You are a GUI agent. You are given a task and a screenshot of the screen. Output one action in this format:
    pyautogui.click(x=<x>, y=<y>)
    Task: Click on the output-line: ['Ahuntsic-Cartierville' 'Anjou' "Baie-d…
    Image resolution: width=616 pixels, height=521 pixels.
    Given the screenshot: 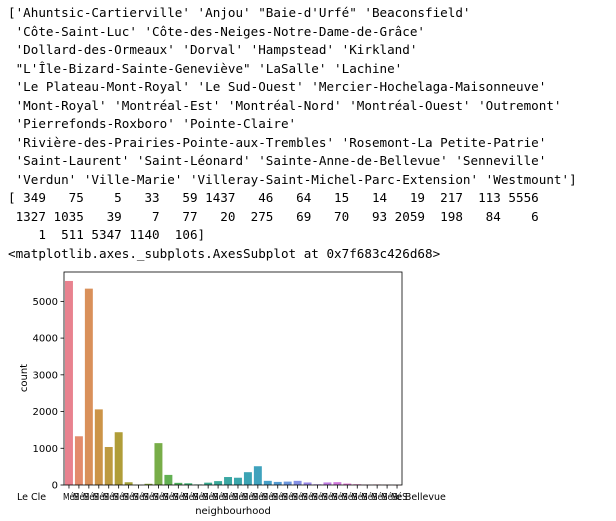 What is the action you would take?
    pyautogui.click(x=239, y=12)
    